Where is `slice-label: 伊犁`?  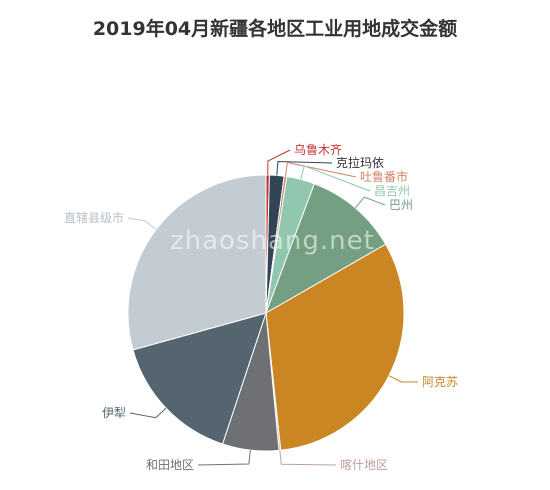 slice-label: 伊犁 is located at coordinates (114, 413).